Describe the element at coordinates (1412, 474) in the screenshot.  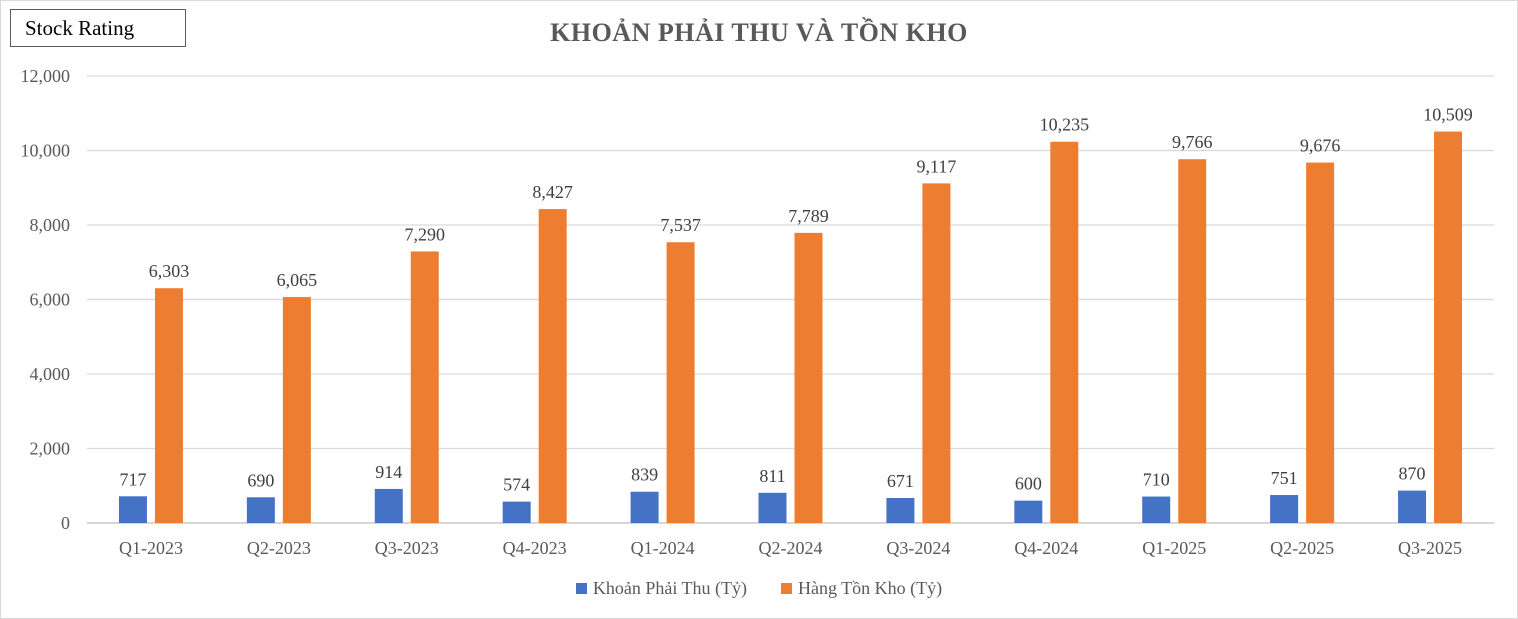
I see `data-label-receivables: 870` at that location.